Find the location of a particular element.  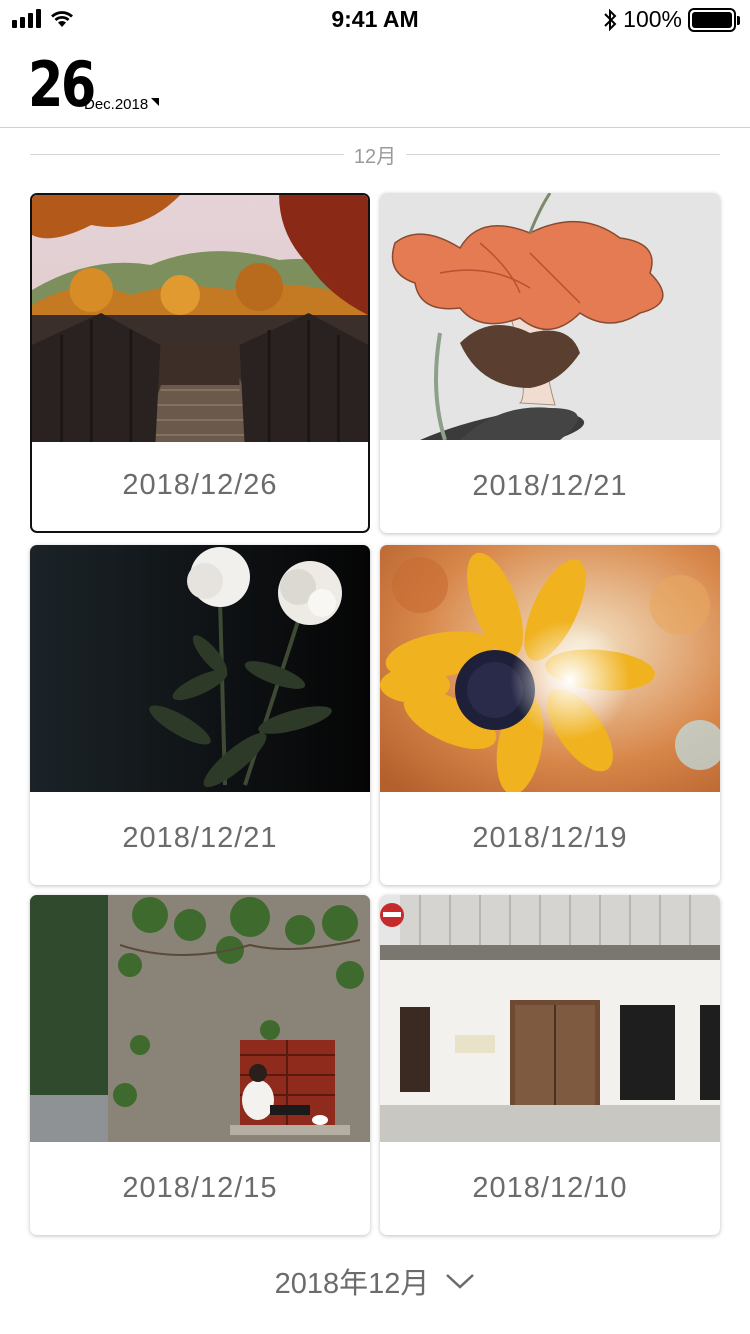

chevron-down-icon is located at coordinates (460, 1281).